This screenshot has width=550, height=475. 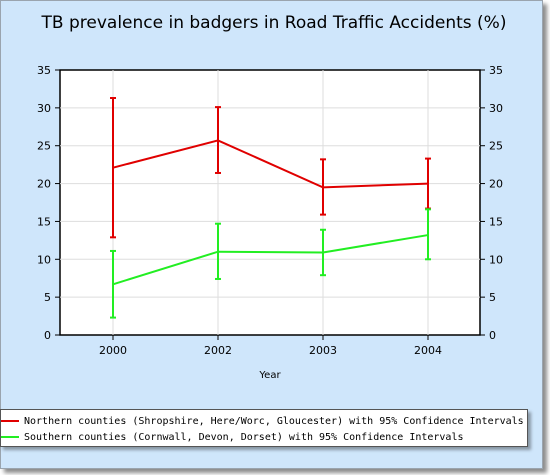 I want to click on y-tick-label-left: 0, so click(x=47, y=335).